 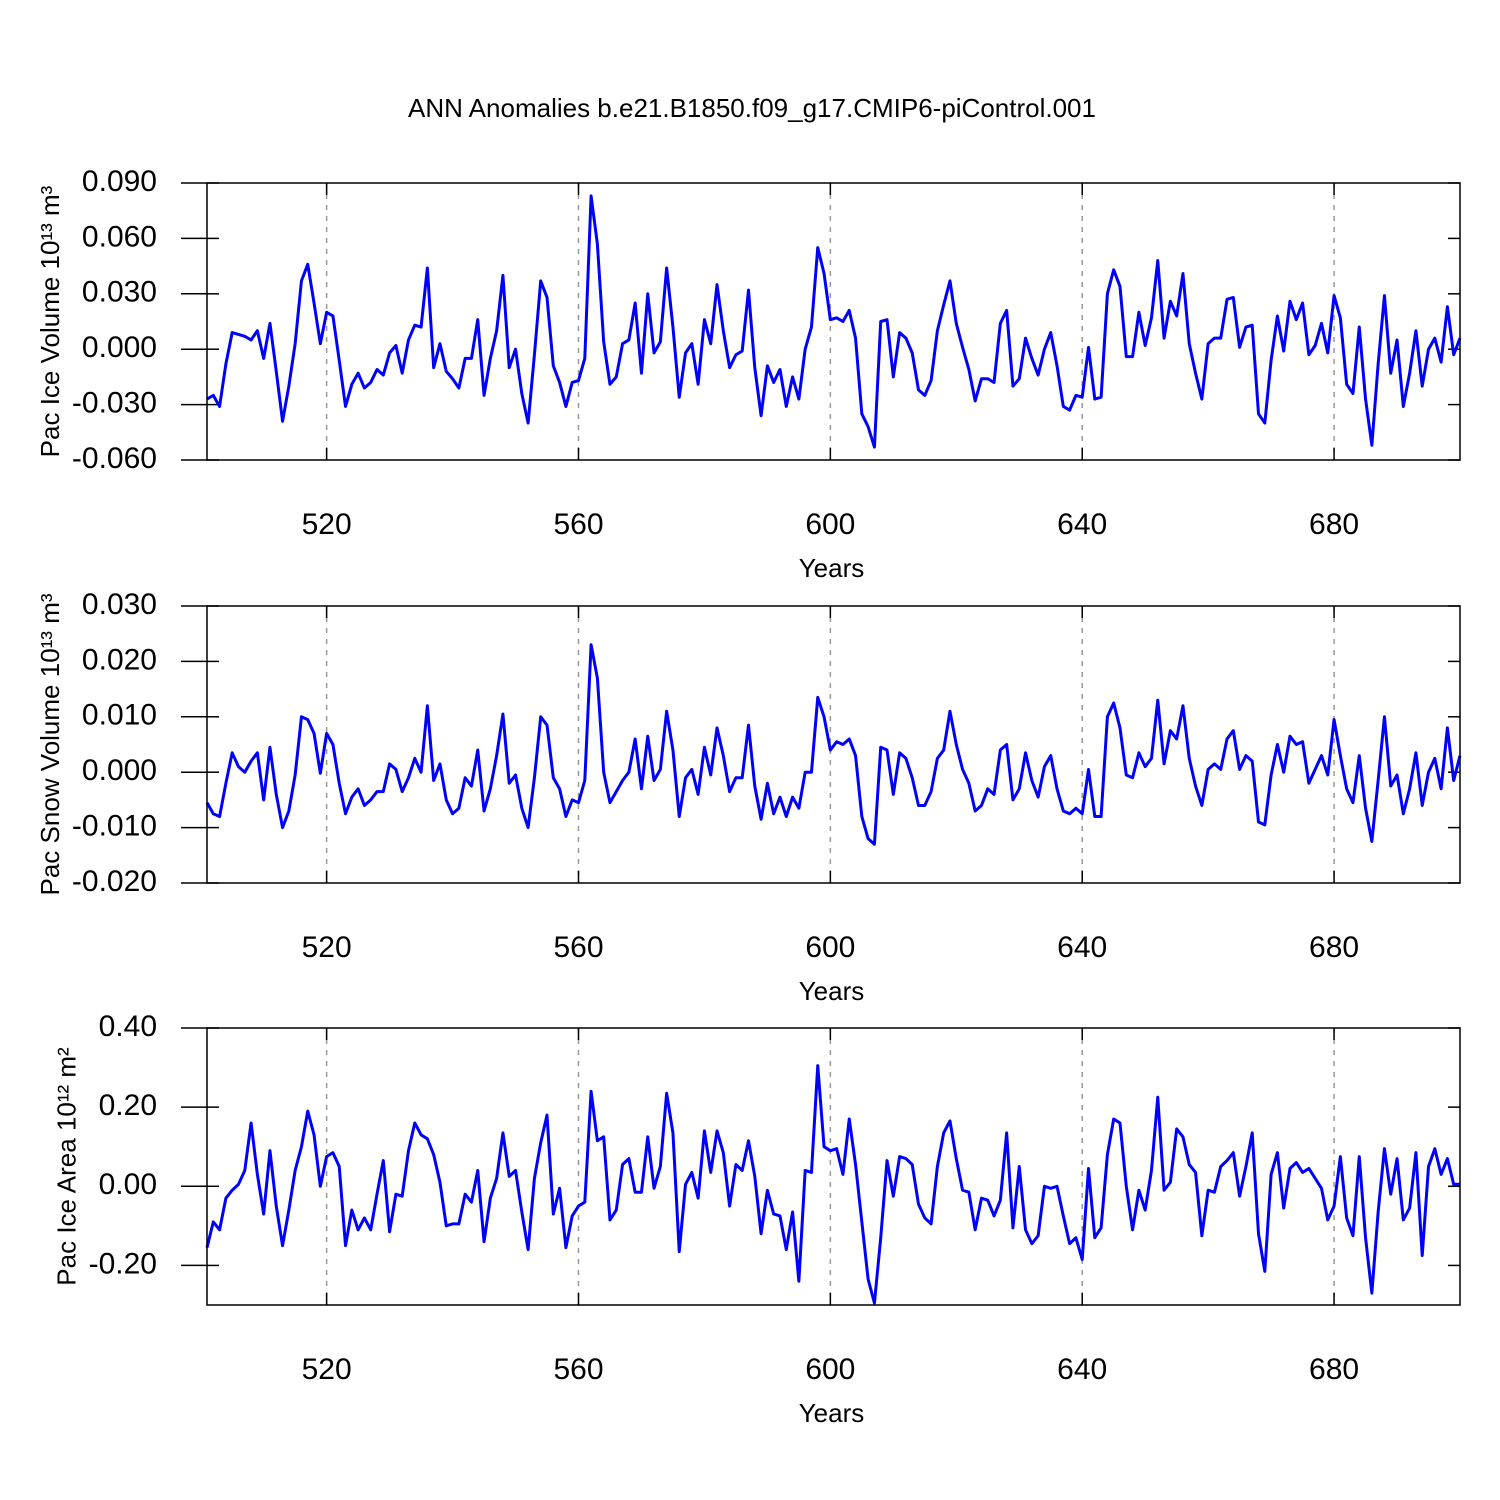 I want to click on y-tick-label: -0.20, so click(x=123, y=1263).